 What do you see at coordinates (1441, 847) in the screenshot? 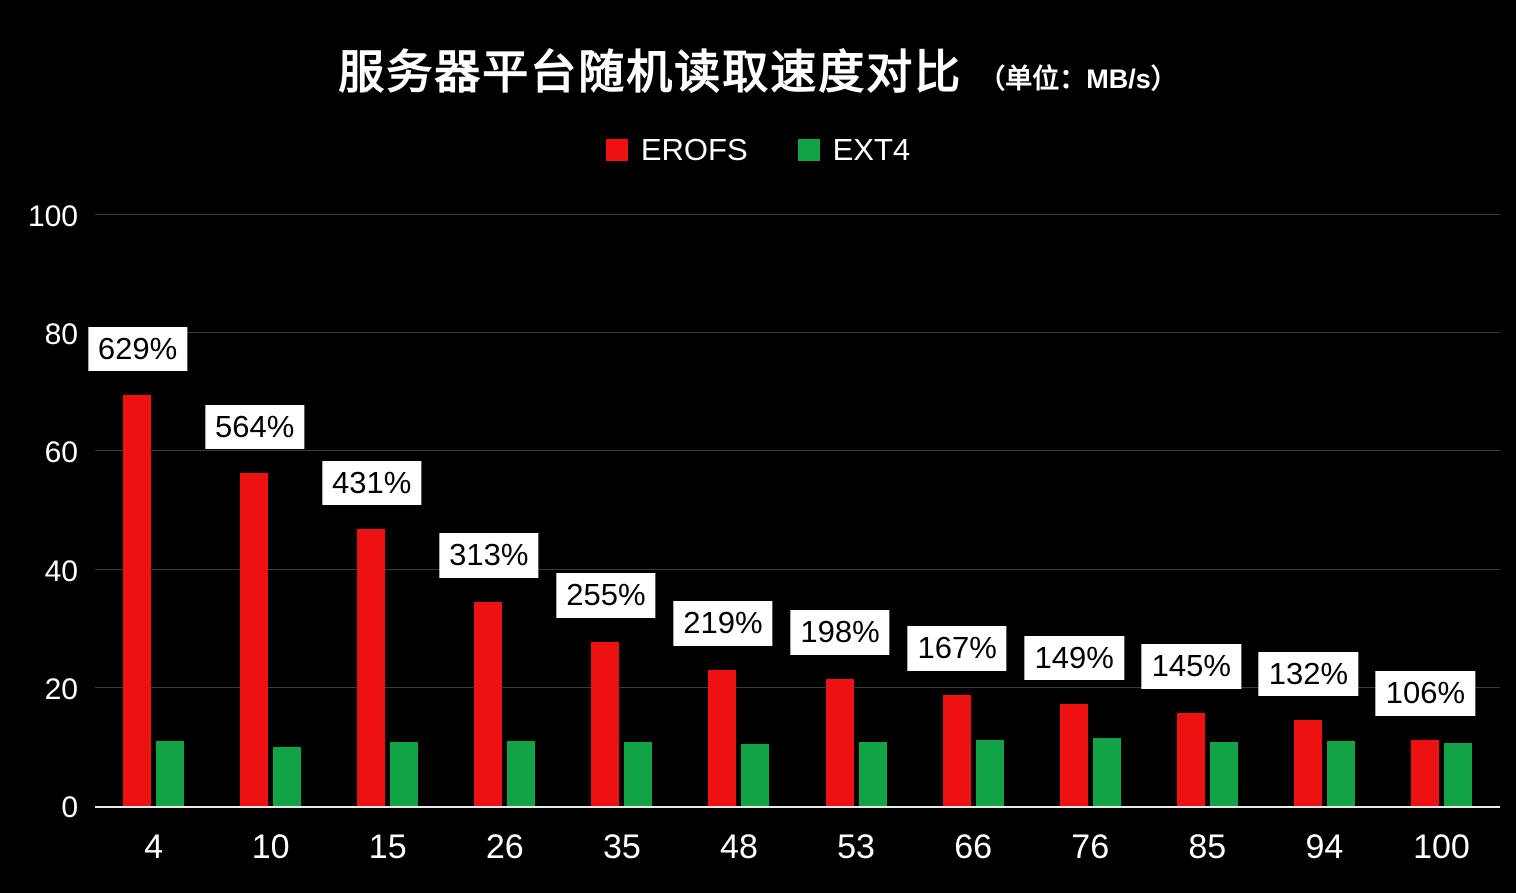
I see `x-tick-label: 100` at bounding box center [1441, 847].